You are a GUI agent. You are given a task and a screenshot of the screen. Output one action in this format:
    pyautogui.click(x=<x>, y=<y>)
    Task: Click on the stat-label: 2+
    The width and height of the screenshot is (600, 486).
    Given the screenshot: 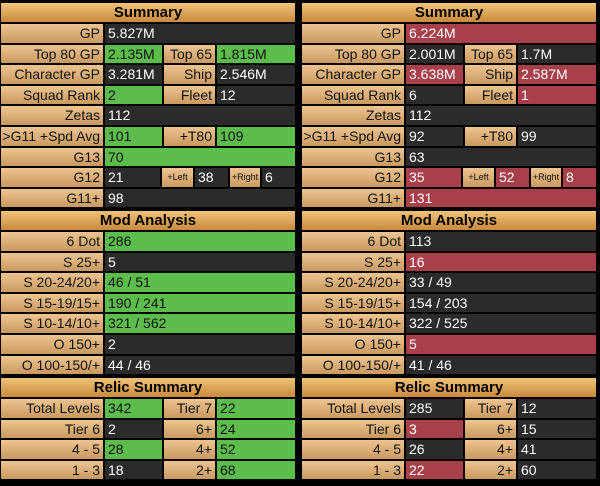 What is the action you would take?
    pyautogui.click(x=490, y=470)
    